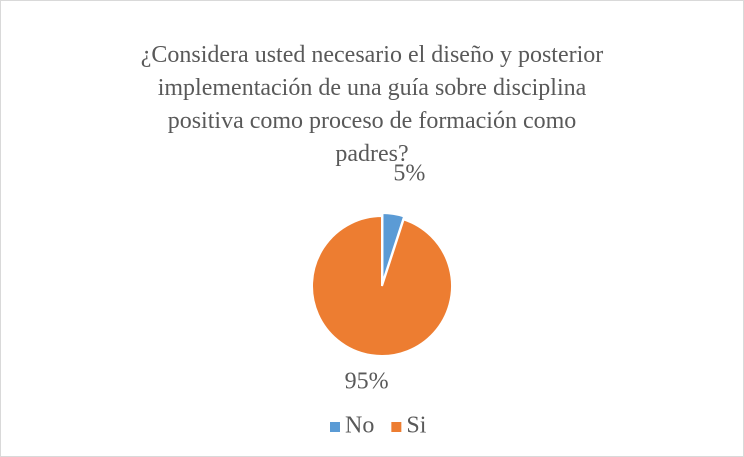  Describe the element at coordinates (367, 381) in the screenshot. I see `data-label: 95%` at that location.